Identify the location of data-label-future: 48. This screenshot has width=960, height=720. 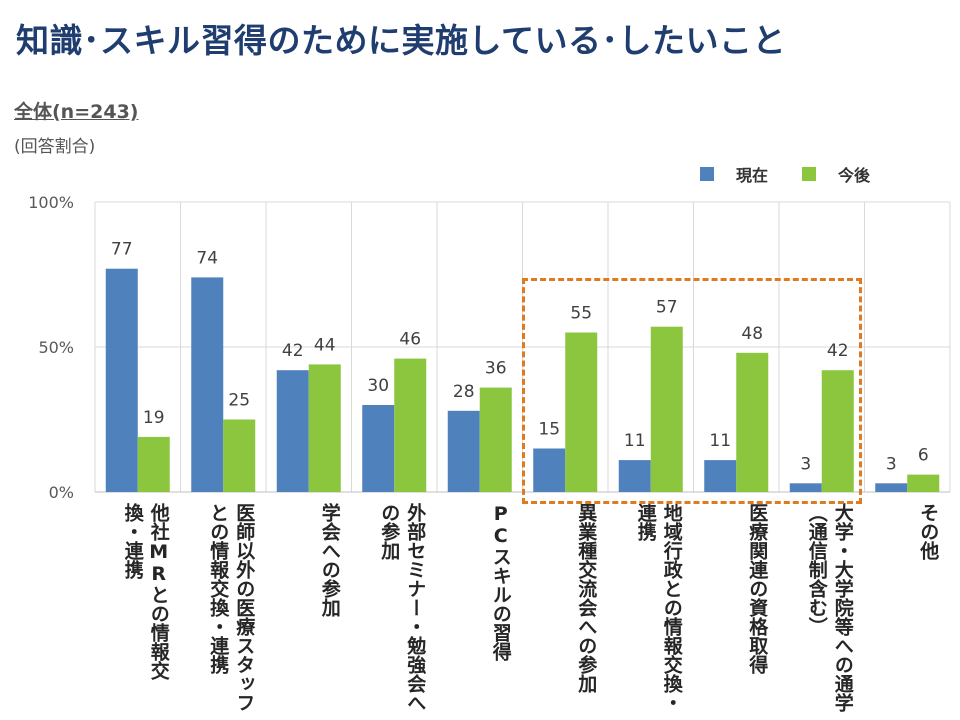
(752, 334).